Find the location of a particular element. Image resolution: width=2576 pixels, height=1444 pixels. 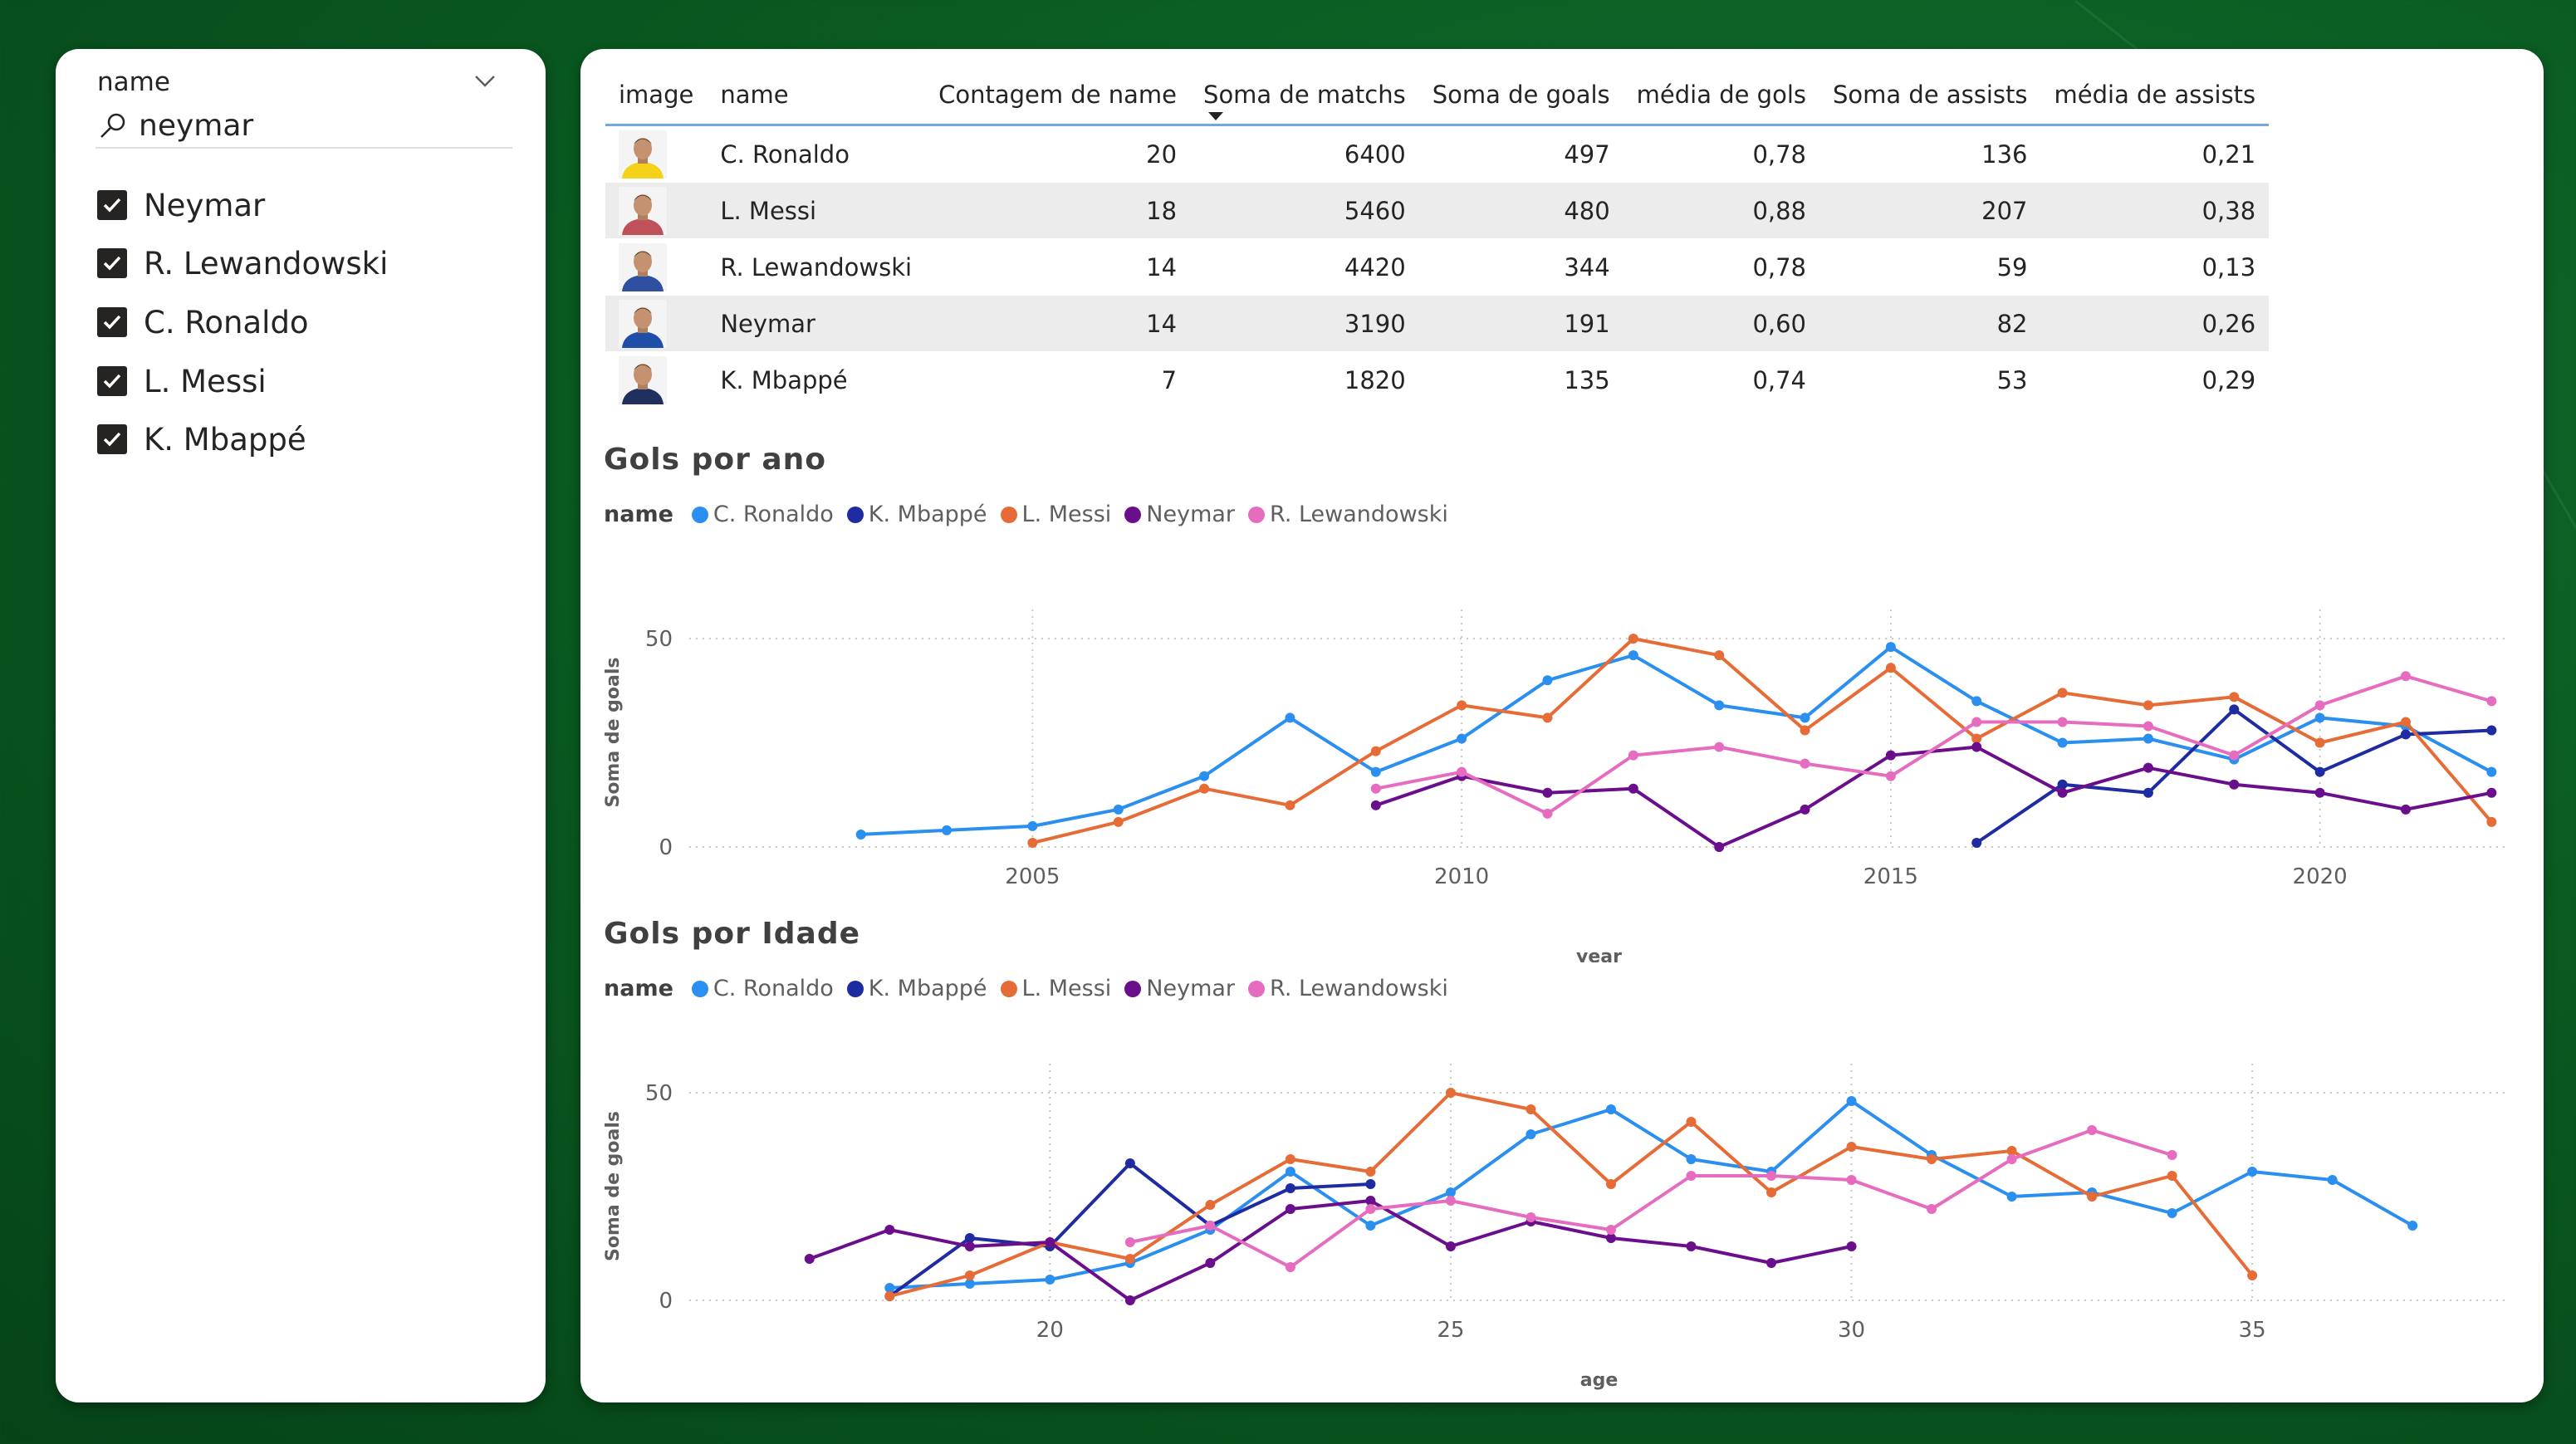

cell-count: 18 is located at coordinates (1058, 211).